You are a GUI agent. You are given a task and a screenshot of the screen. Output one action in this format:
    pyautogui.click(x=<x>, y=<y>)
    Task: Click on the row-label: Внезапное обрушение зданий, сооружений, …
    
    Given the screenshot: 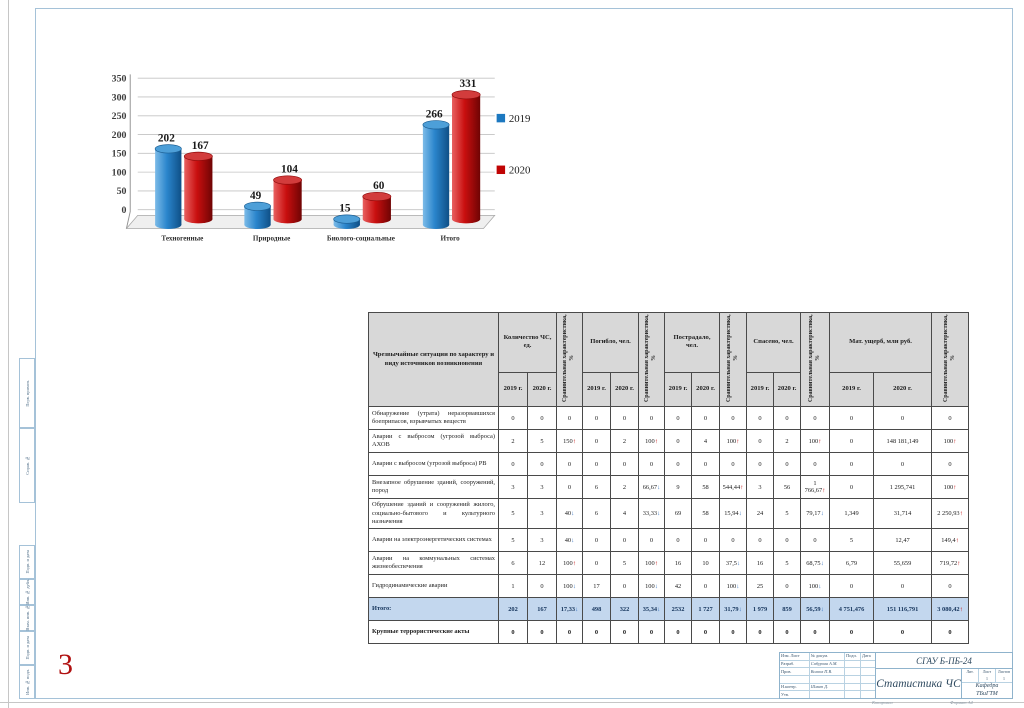 What is the action you would take?
    pyautogui.click(x=433, y=487)
    